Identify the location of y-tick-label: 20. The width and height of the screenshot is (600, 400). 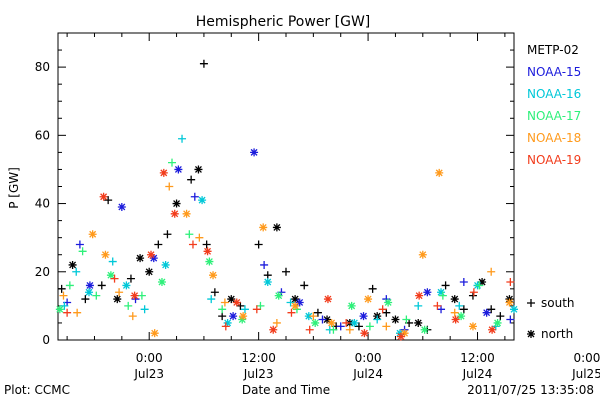
(42, 272).